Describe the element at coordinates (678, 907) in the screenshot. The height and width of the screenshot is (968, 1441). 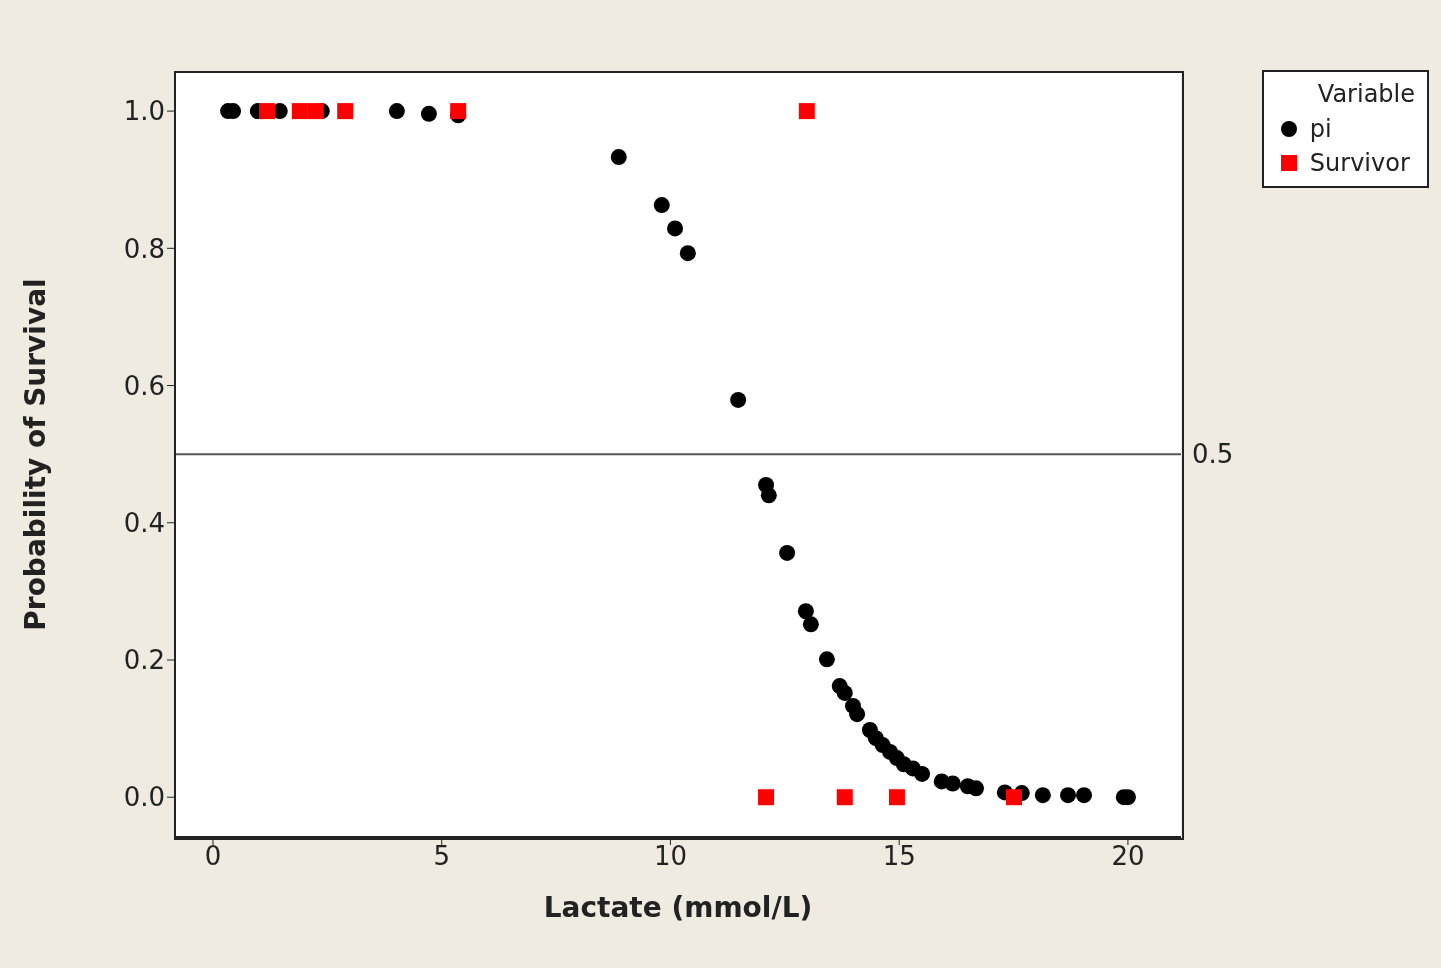
I see `x-axis-title: Lactate (mmol/L)` at that location.